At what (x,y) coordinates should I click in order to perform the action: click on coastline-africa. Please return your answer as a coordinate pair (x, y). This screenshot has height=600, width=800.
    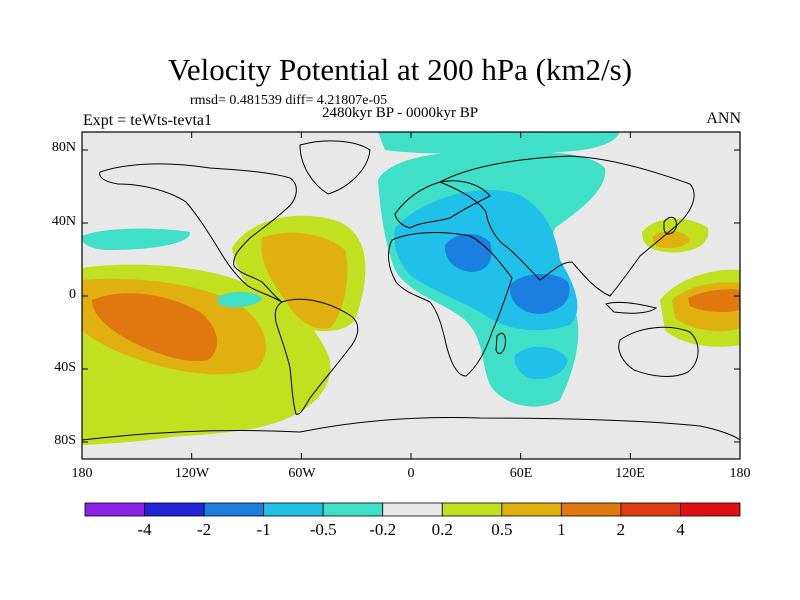
    Looking at the image, I should click on (450, 304).